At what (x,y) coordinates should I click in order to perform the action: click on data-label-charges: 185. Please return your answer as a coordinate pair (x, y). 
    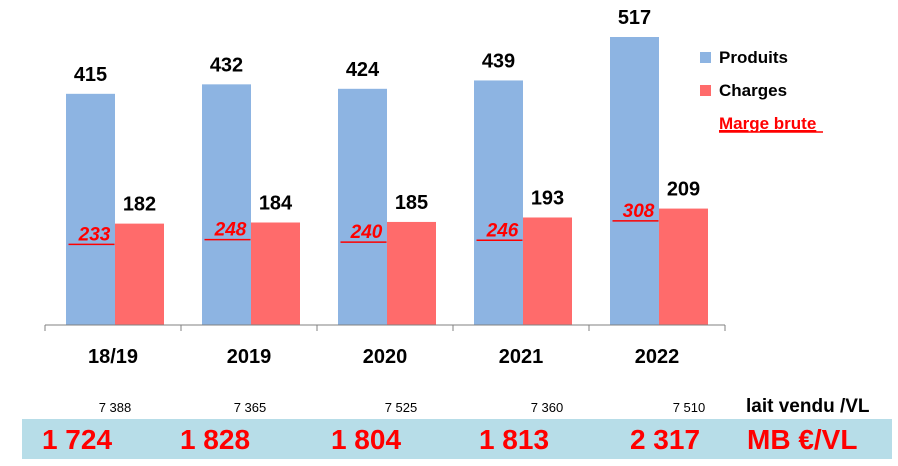
    Looking at the image, I should click on (411, 203).